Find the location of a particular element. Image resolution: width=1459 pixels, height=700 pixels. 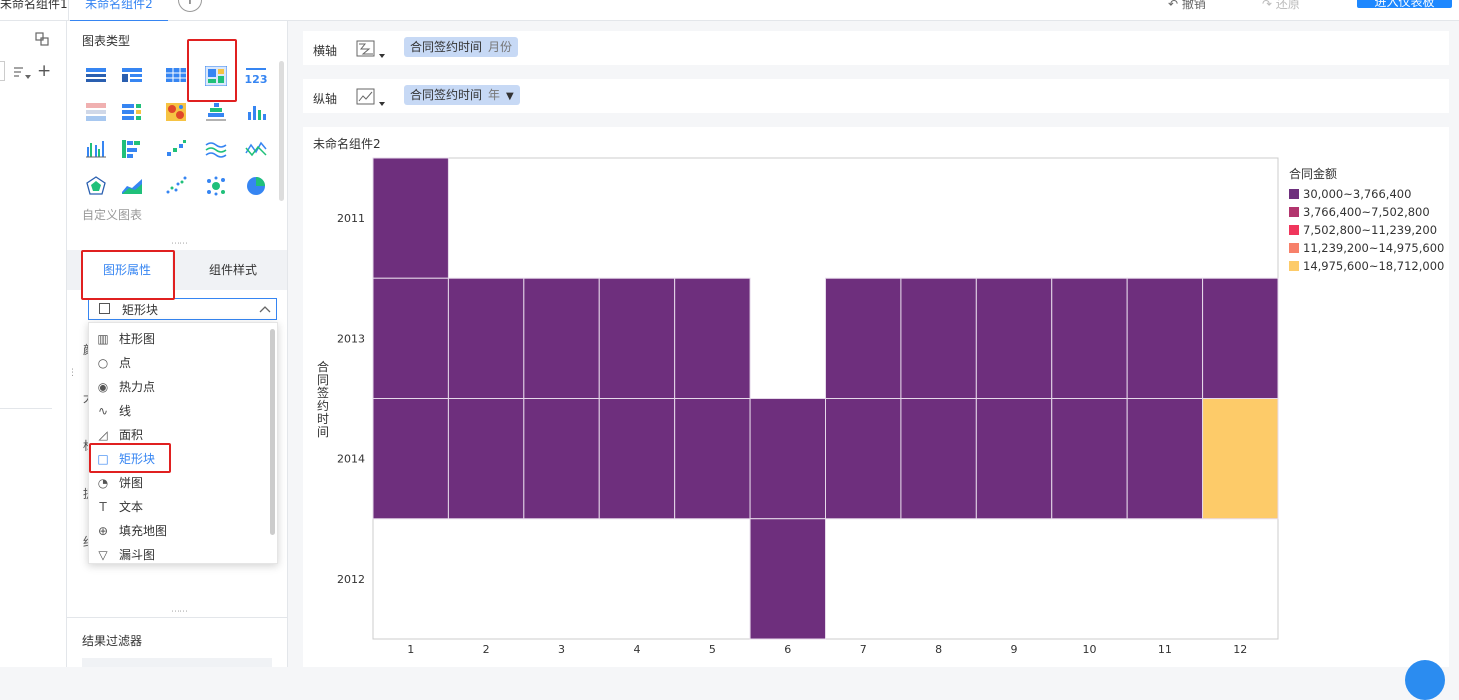

x-tick-label: 5 is located at coordinates (712, 649).